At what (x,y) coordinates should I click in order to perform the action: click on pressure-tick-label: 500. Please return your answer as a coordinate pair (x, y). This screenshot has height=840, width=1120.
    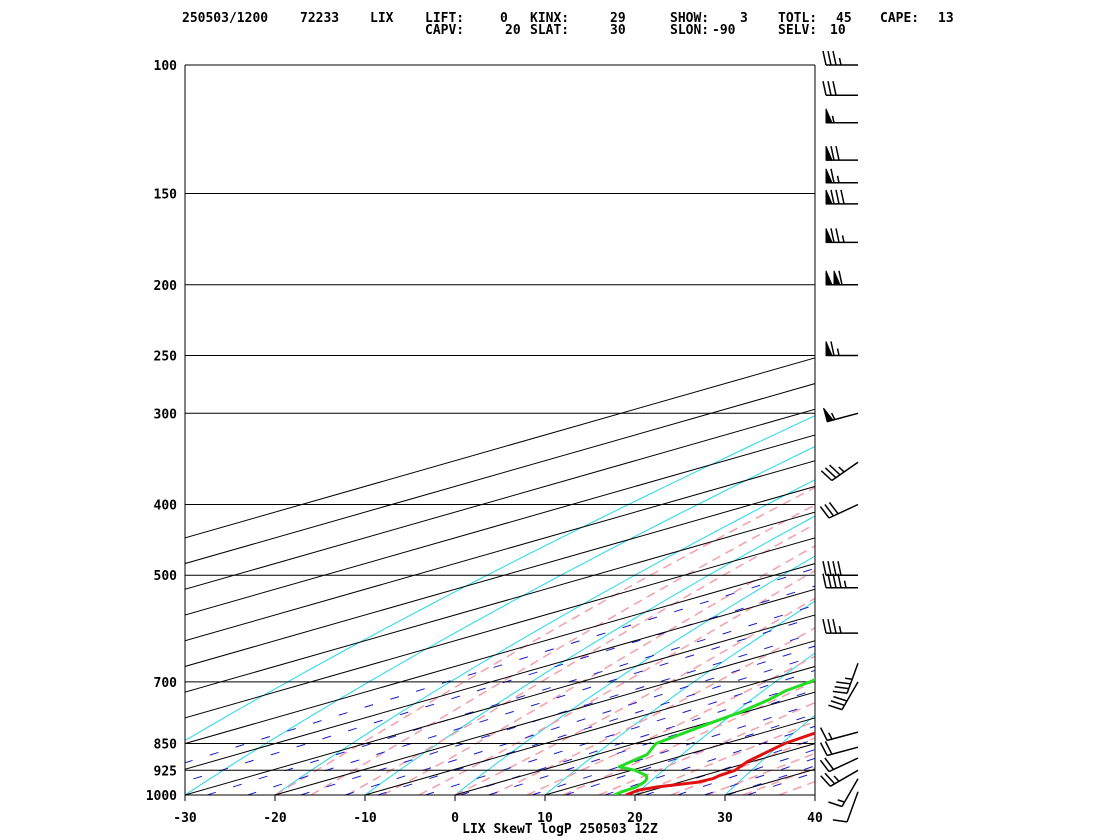
    Looking at the image, I should click on (166, 576).